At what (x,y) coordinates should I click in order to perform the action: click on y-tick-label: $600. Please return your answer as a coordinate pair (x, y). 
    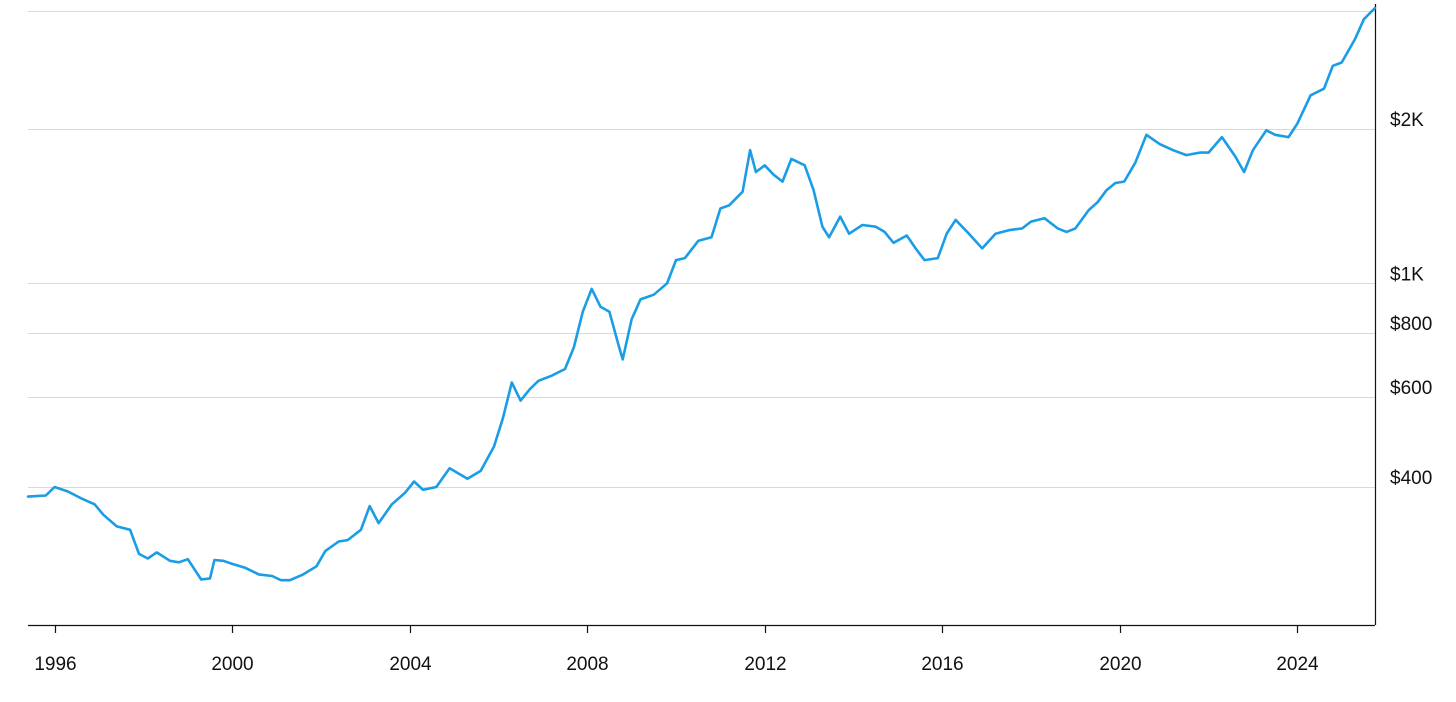
    Looking at the image, I should click on (1411, 388).